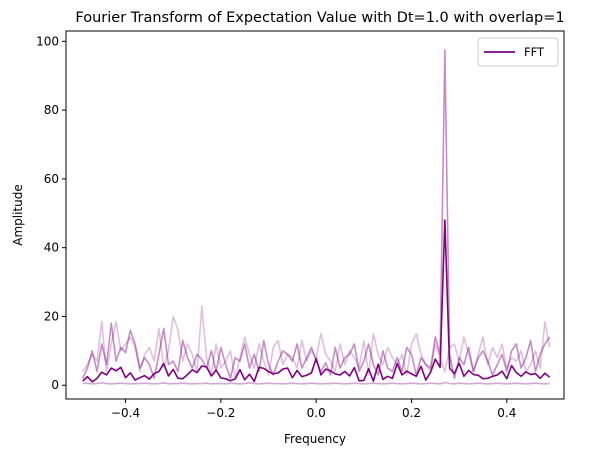  What do you see at coordinates (411, 413) in the screenshot?
I see `x-tick-label: 0.2` at bounding box center [411, 413].